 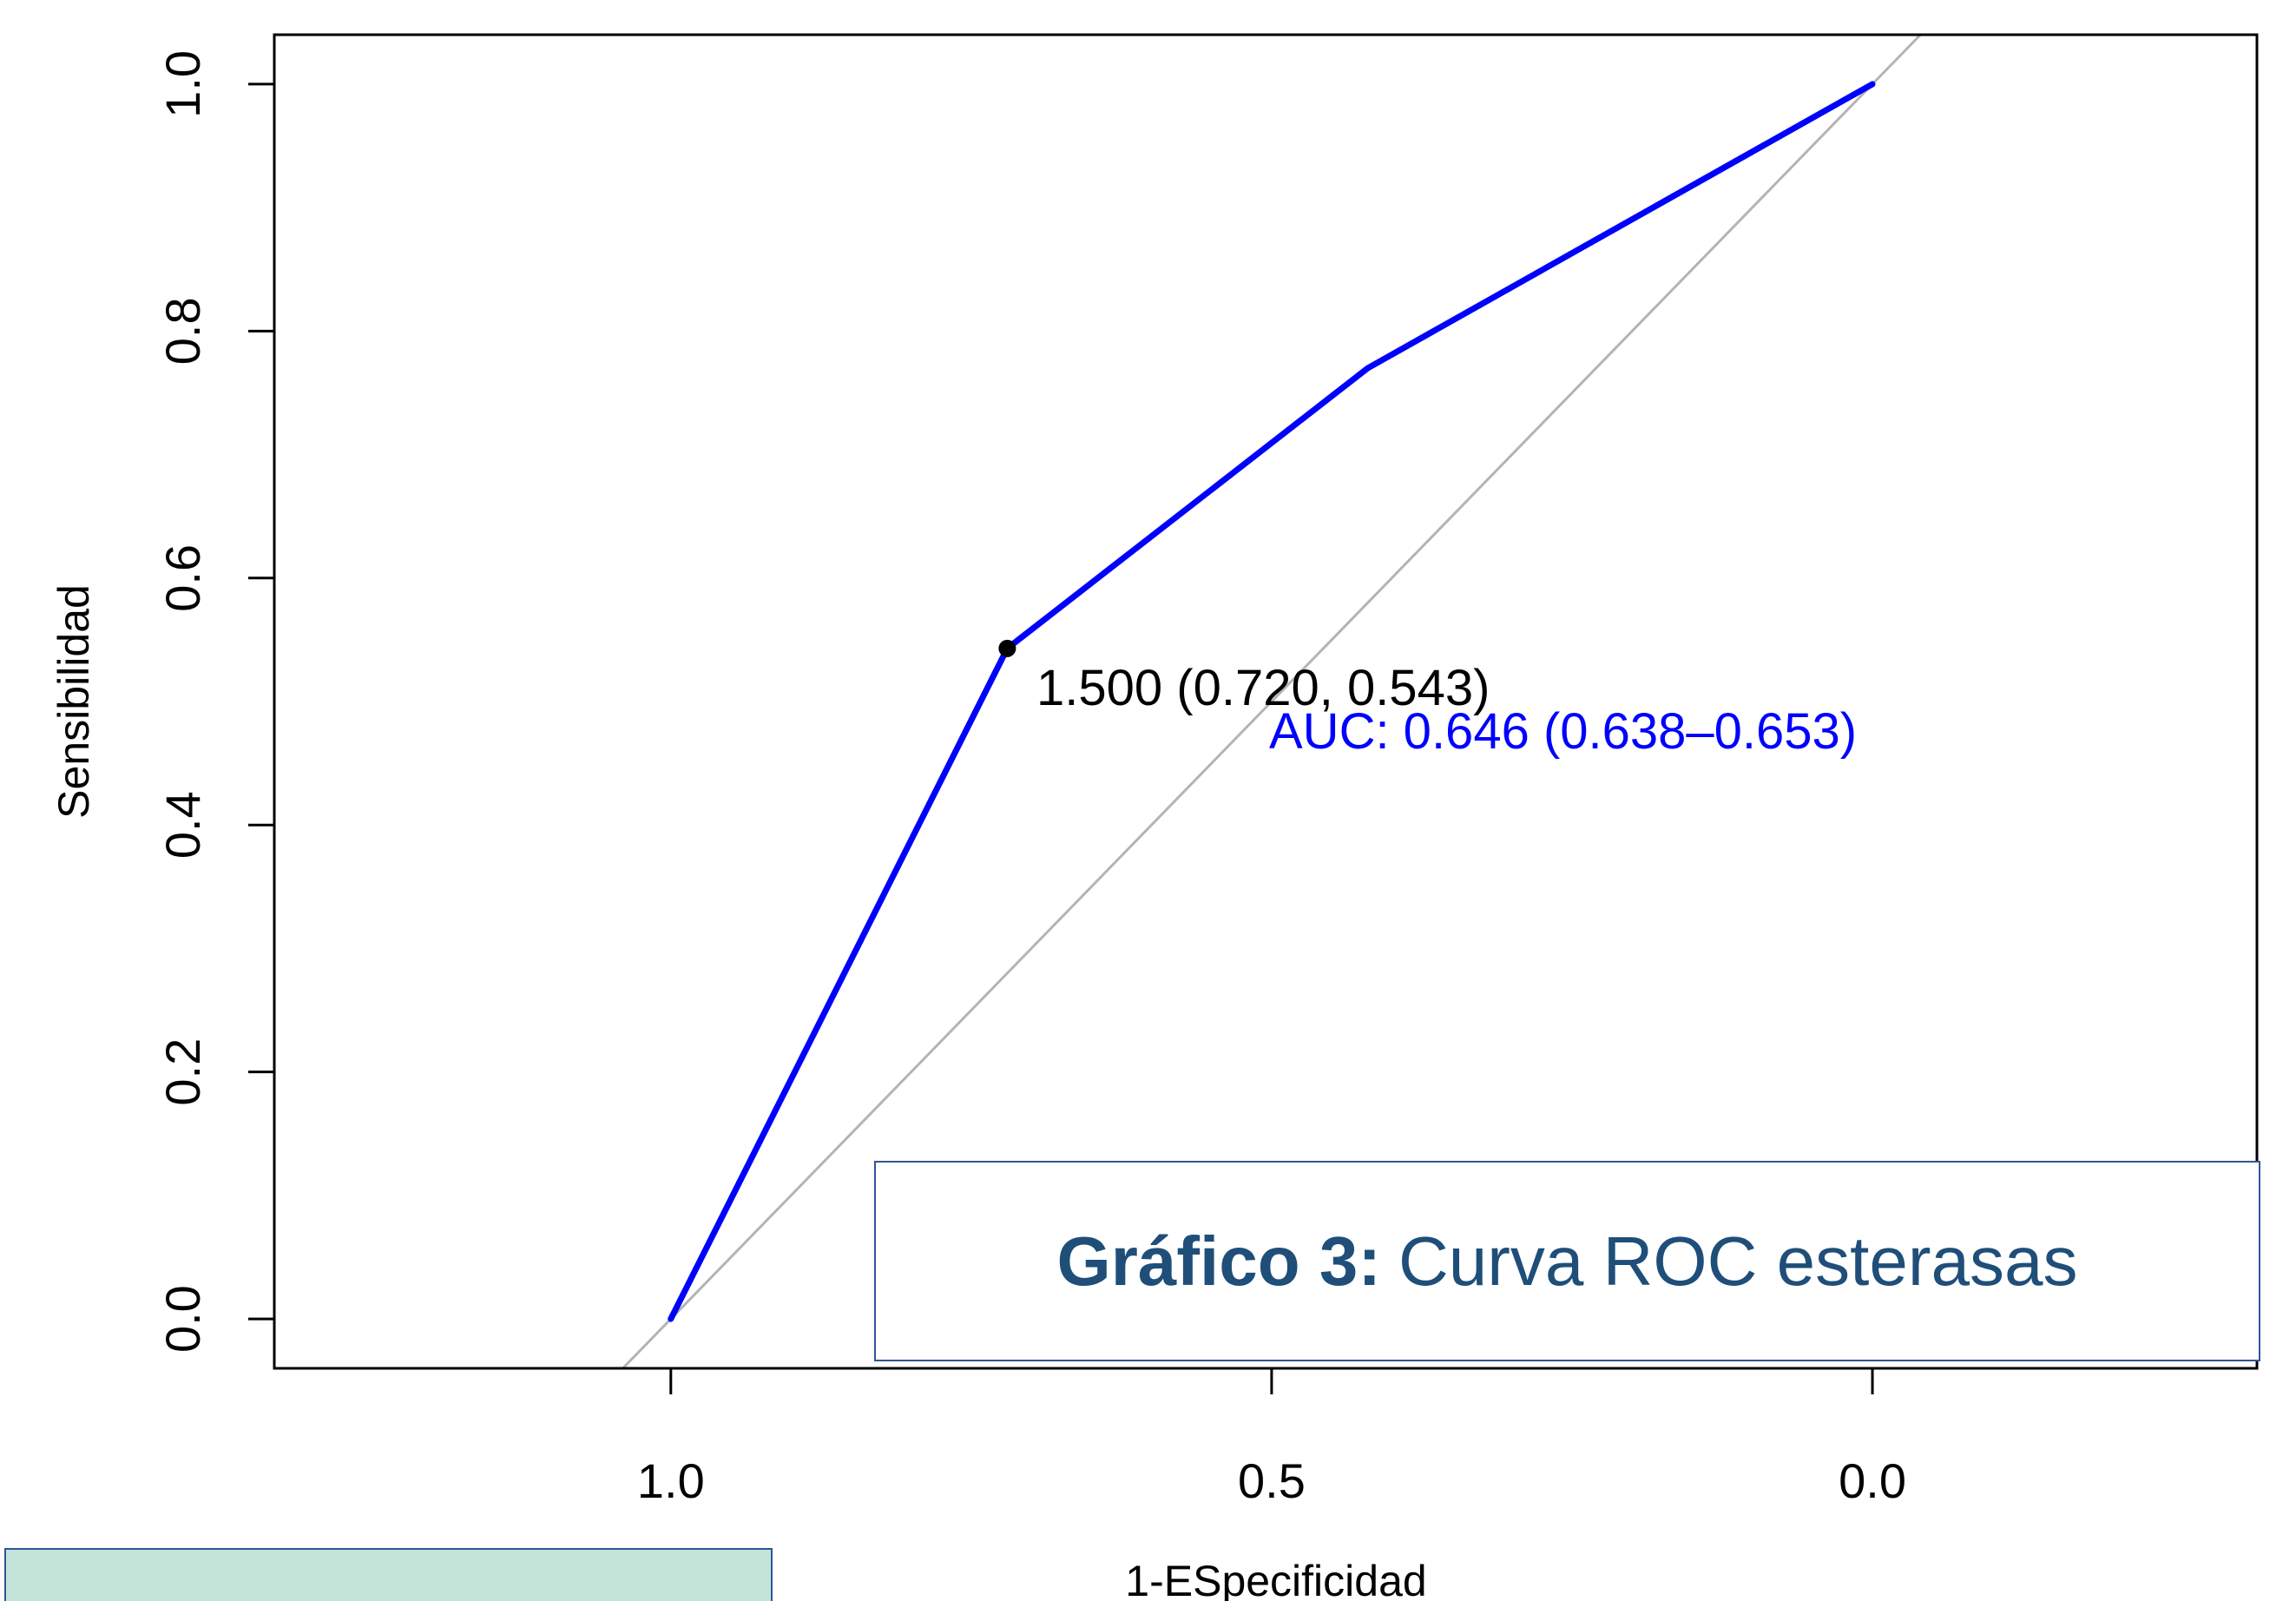 What do you see at coordinates (73, 701) in the screenshot?
I see `y-axis-title: Sensibilidad` at bounding box center [73, 701].